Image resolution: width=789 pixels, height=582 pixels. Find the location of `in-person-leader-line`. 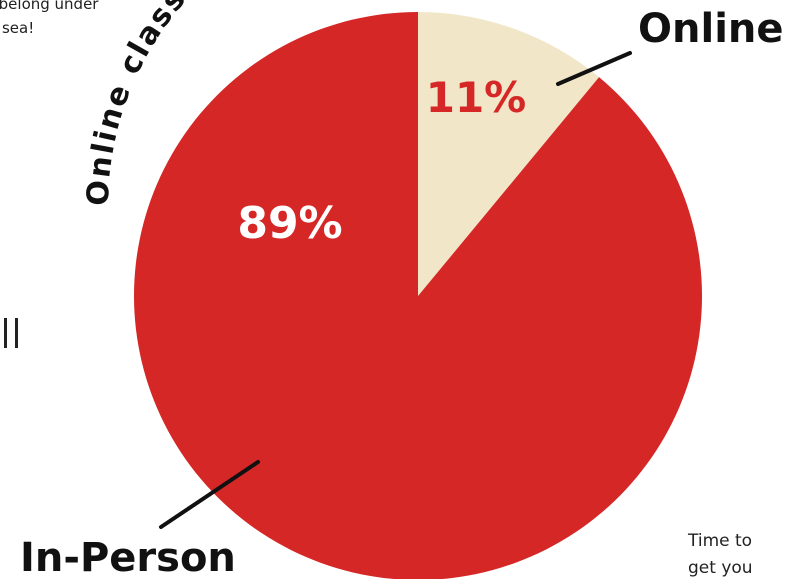

in-person-leader-line is located at coordinates (209, 494).